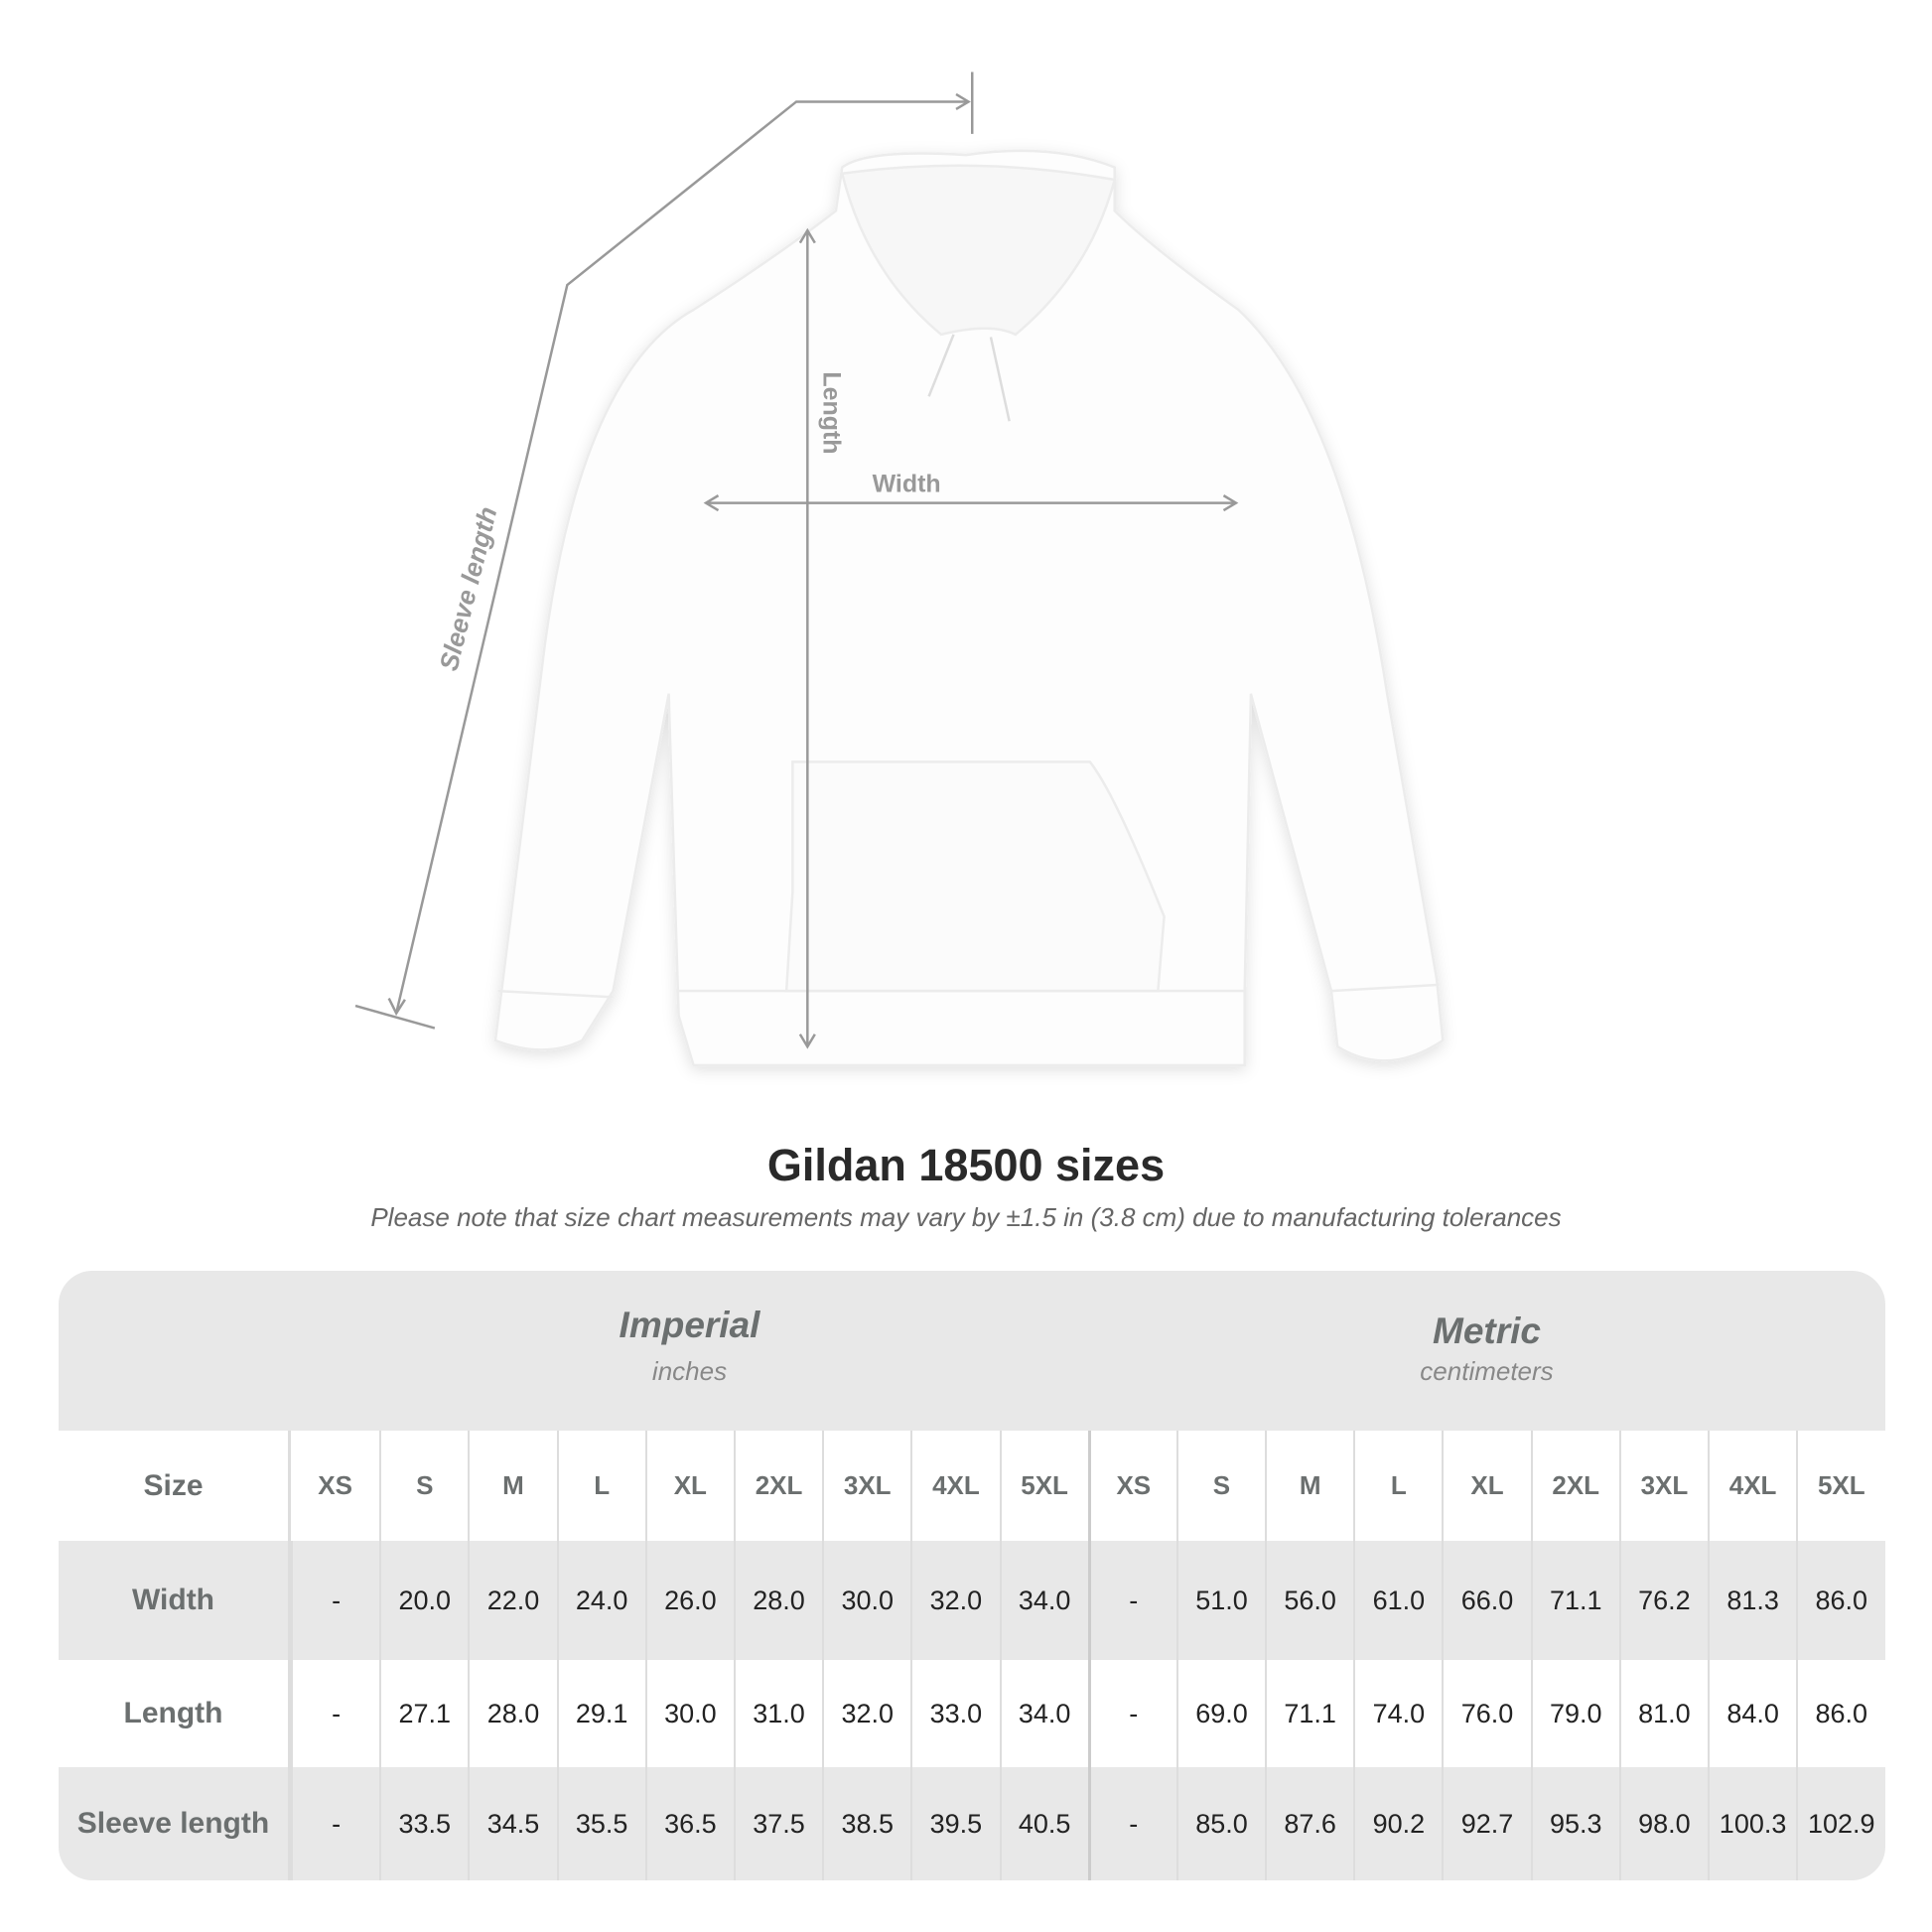 This screenshot has height=1932, width=1932. What do you see at coordinates (777, 1486) in the screenshot?
I see `size-header-imperial: 2XL` at bounding box center [777, 1486].